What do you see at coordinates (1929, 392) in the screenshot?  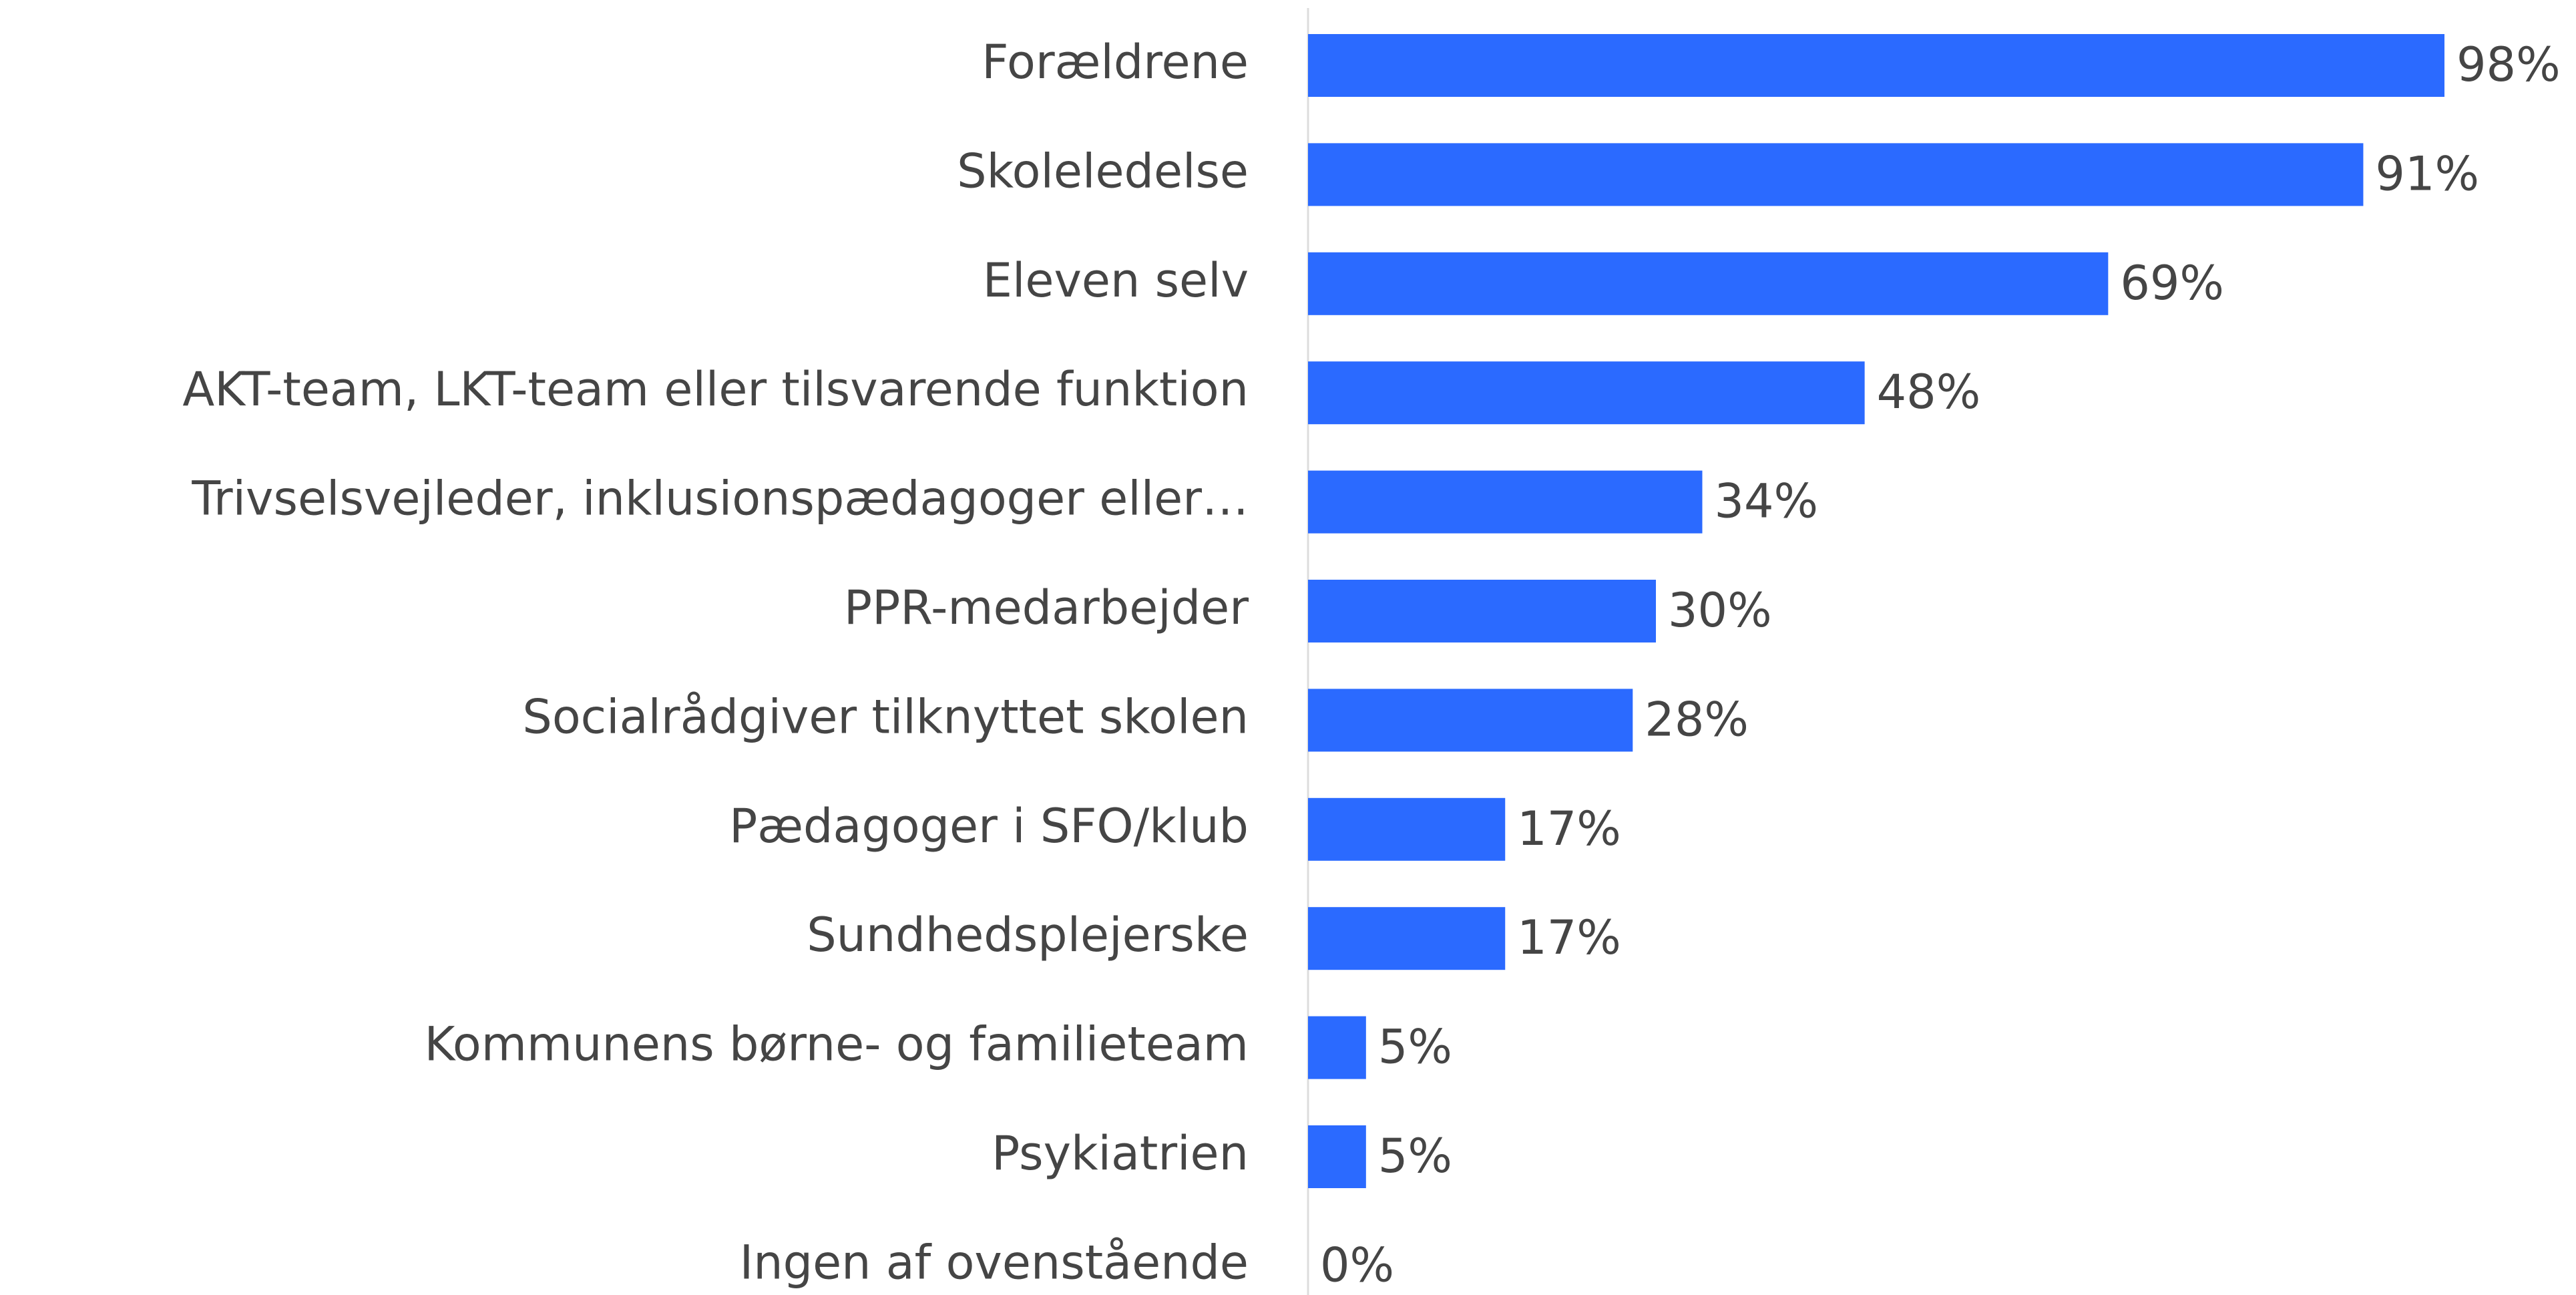 I see `value-label: 48%` at bounding box center [1929, 392].